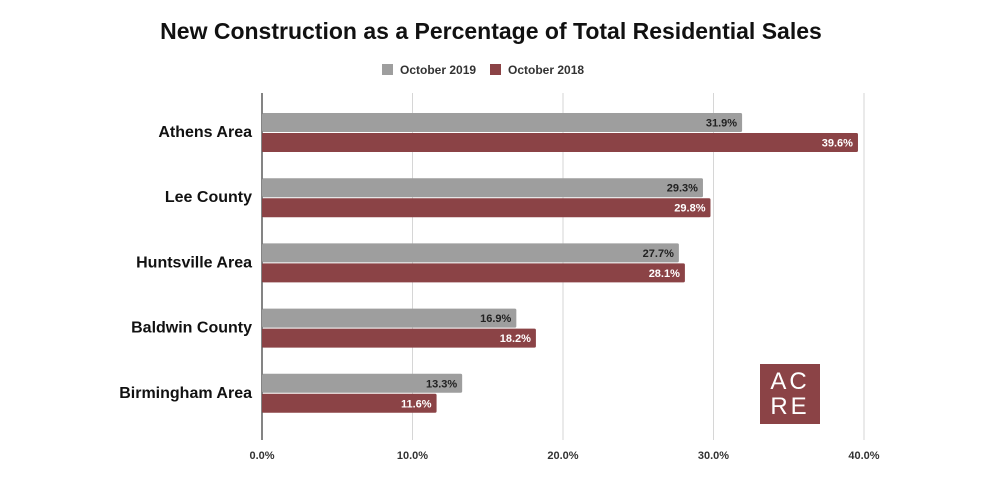 This screenshot has width=1000, height=499. I want to click on x-tick-label: 20.0%, so click(562, 456).